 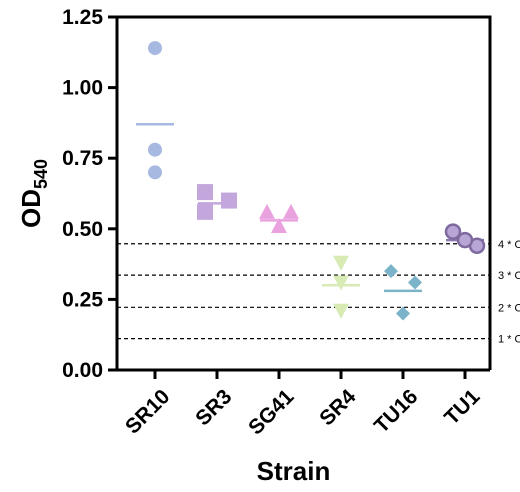 What do you see at coordinates (462, 407) in the screenshot?
I see `x-tick-label-tu1: TU1` at bounding box center [462, 407].